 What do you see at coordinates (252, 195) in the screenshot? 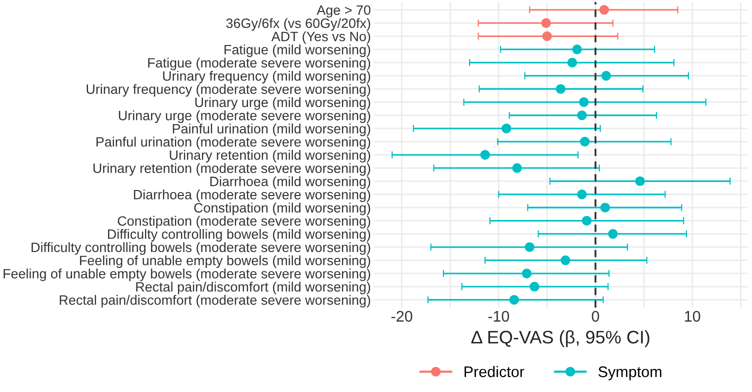
I see `y-tick-label: Diarrhoea (moderate severe worsening)` at bounding box center [252, 195].